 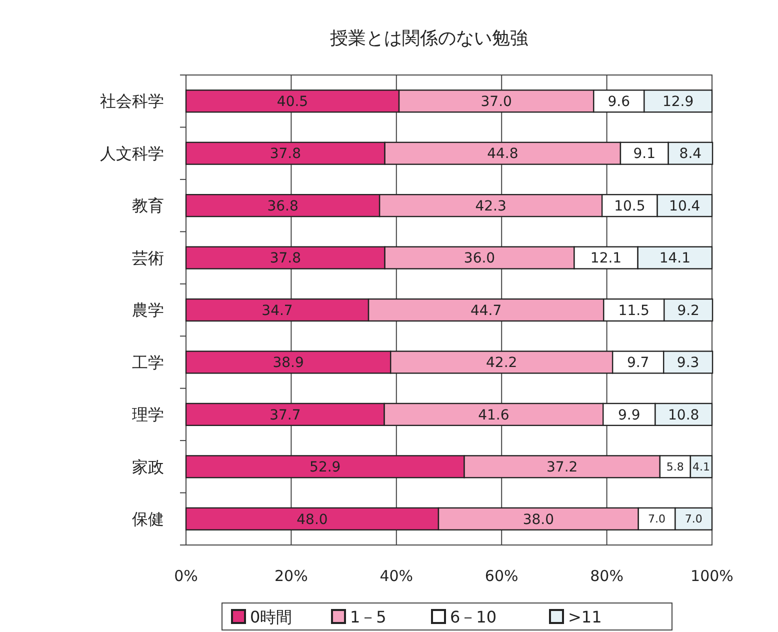 I want to click on y-tick-label: 教育, so click(x=148, y=206).